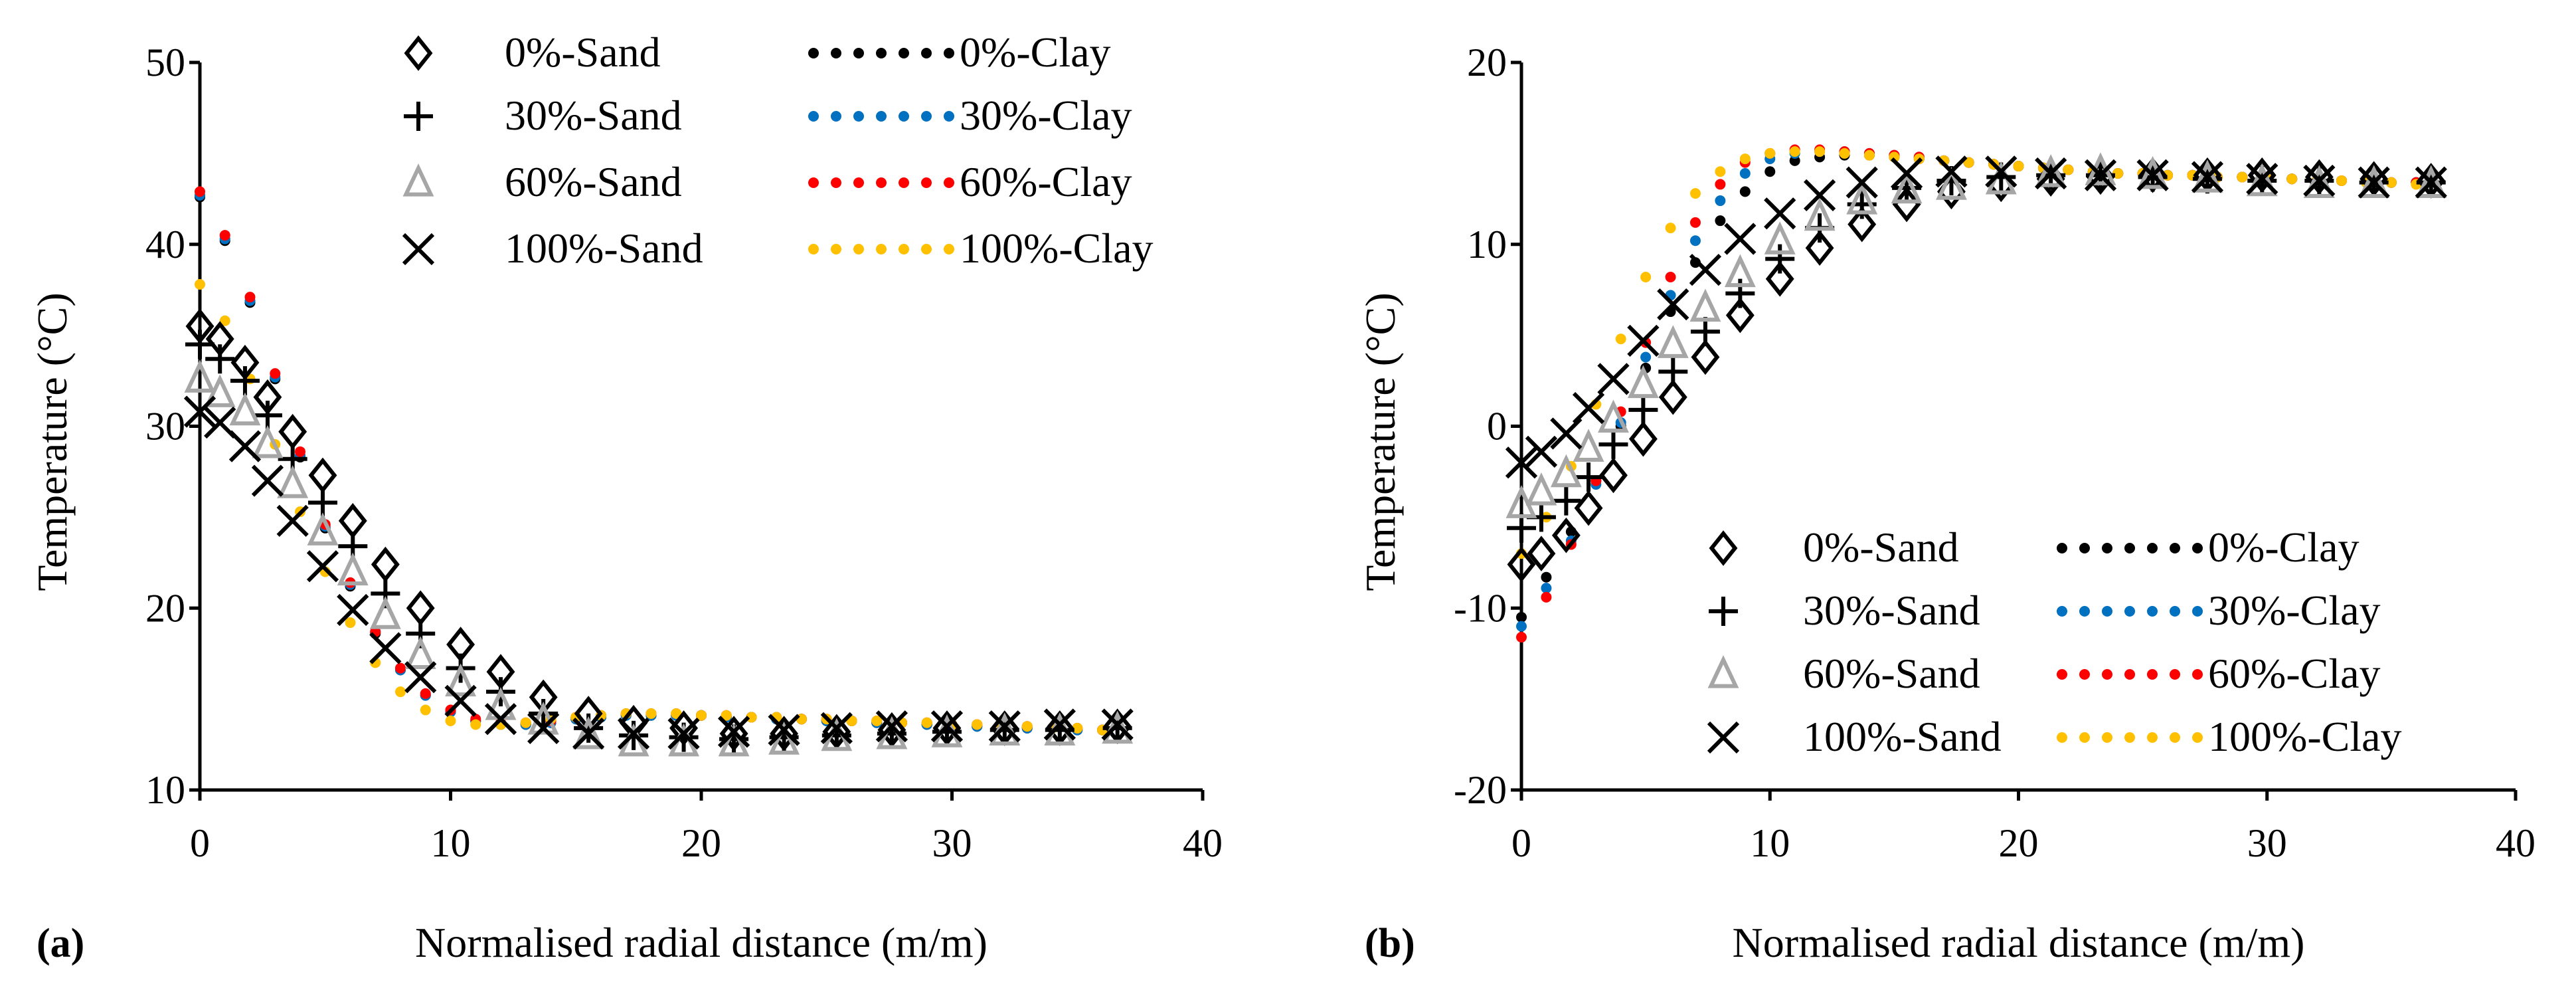 The width and height of the screenshot is (2576, 986). What do you see at coordinates (1035, 52) in the screenshot?
I see `legend-label: 0%-Clay` at bounding box center [1035, 52].